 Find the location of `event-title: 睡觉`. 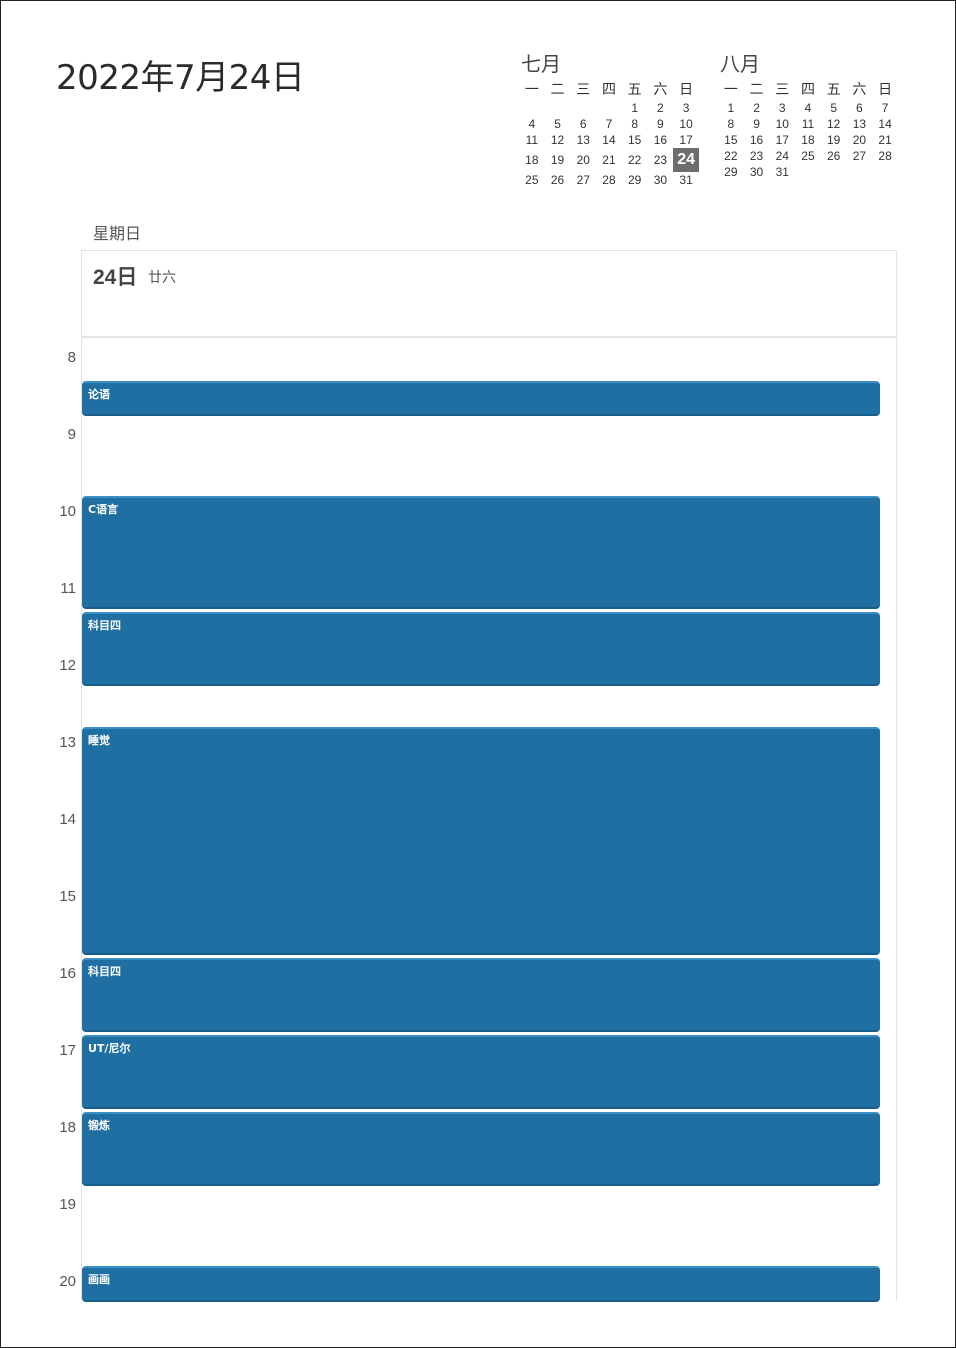

event-title: 睡觉 is located at coordinates (99, 740).